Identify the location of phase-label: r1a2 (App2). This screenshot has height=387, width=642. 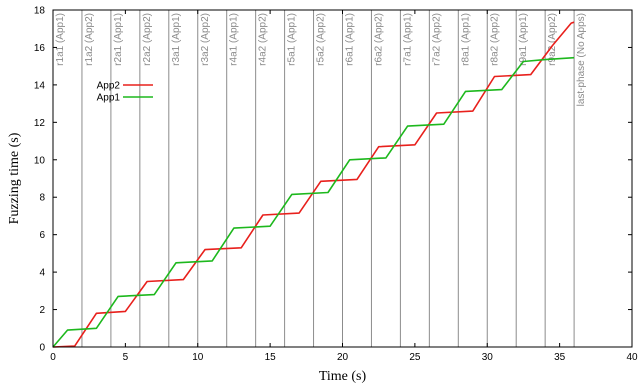
(89, 39).